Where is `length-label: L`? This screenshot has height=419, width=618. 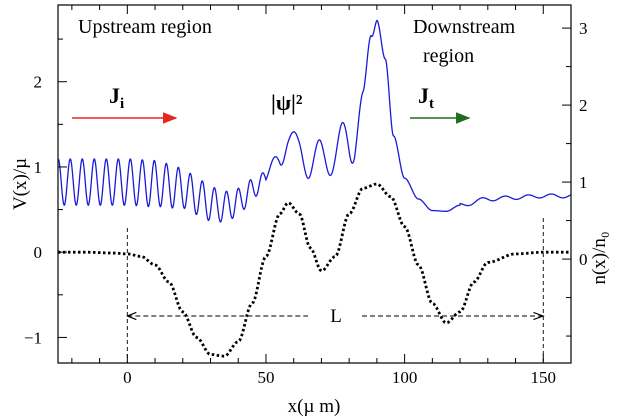
length-label: L is located at coordinates (336, 316).